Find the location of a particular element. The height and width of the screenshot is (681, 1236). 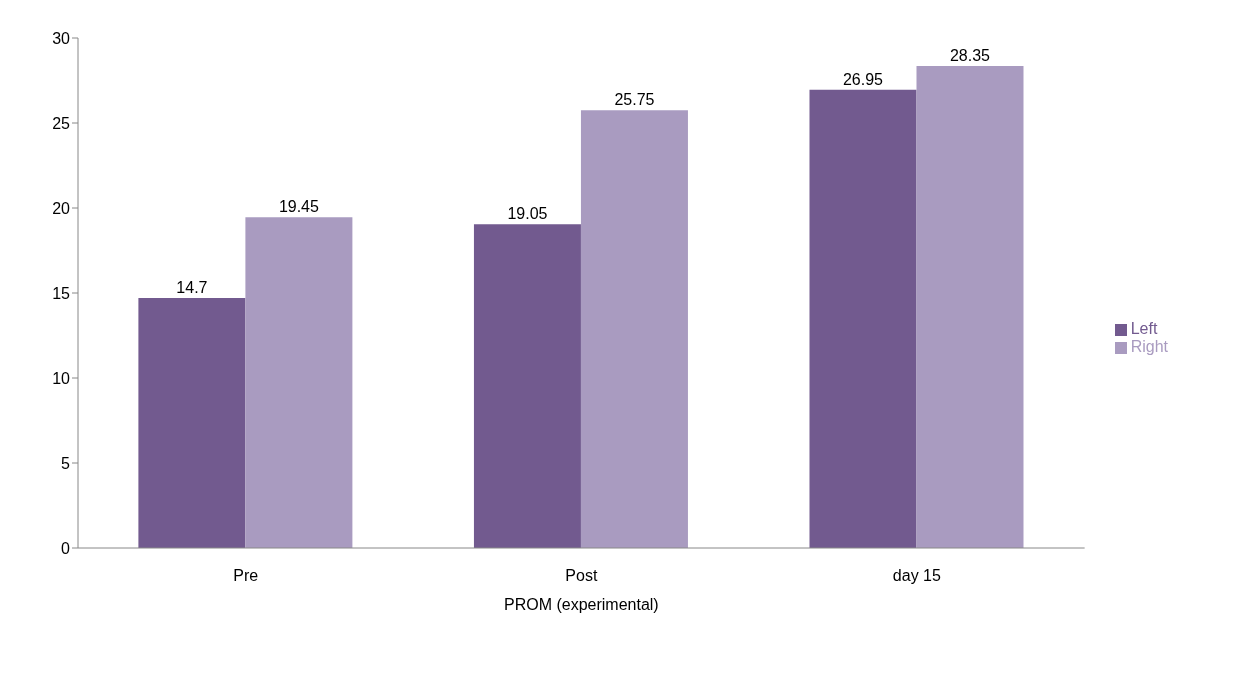

data-label: 19.45 is located at coordinates (299, 207).